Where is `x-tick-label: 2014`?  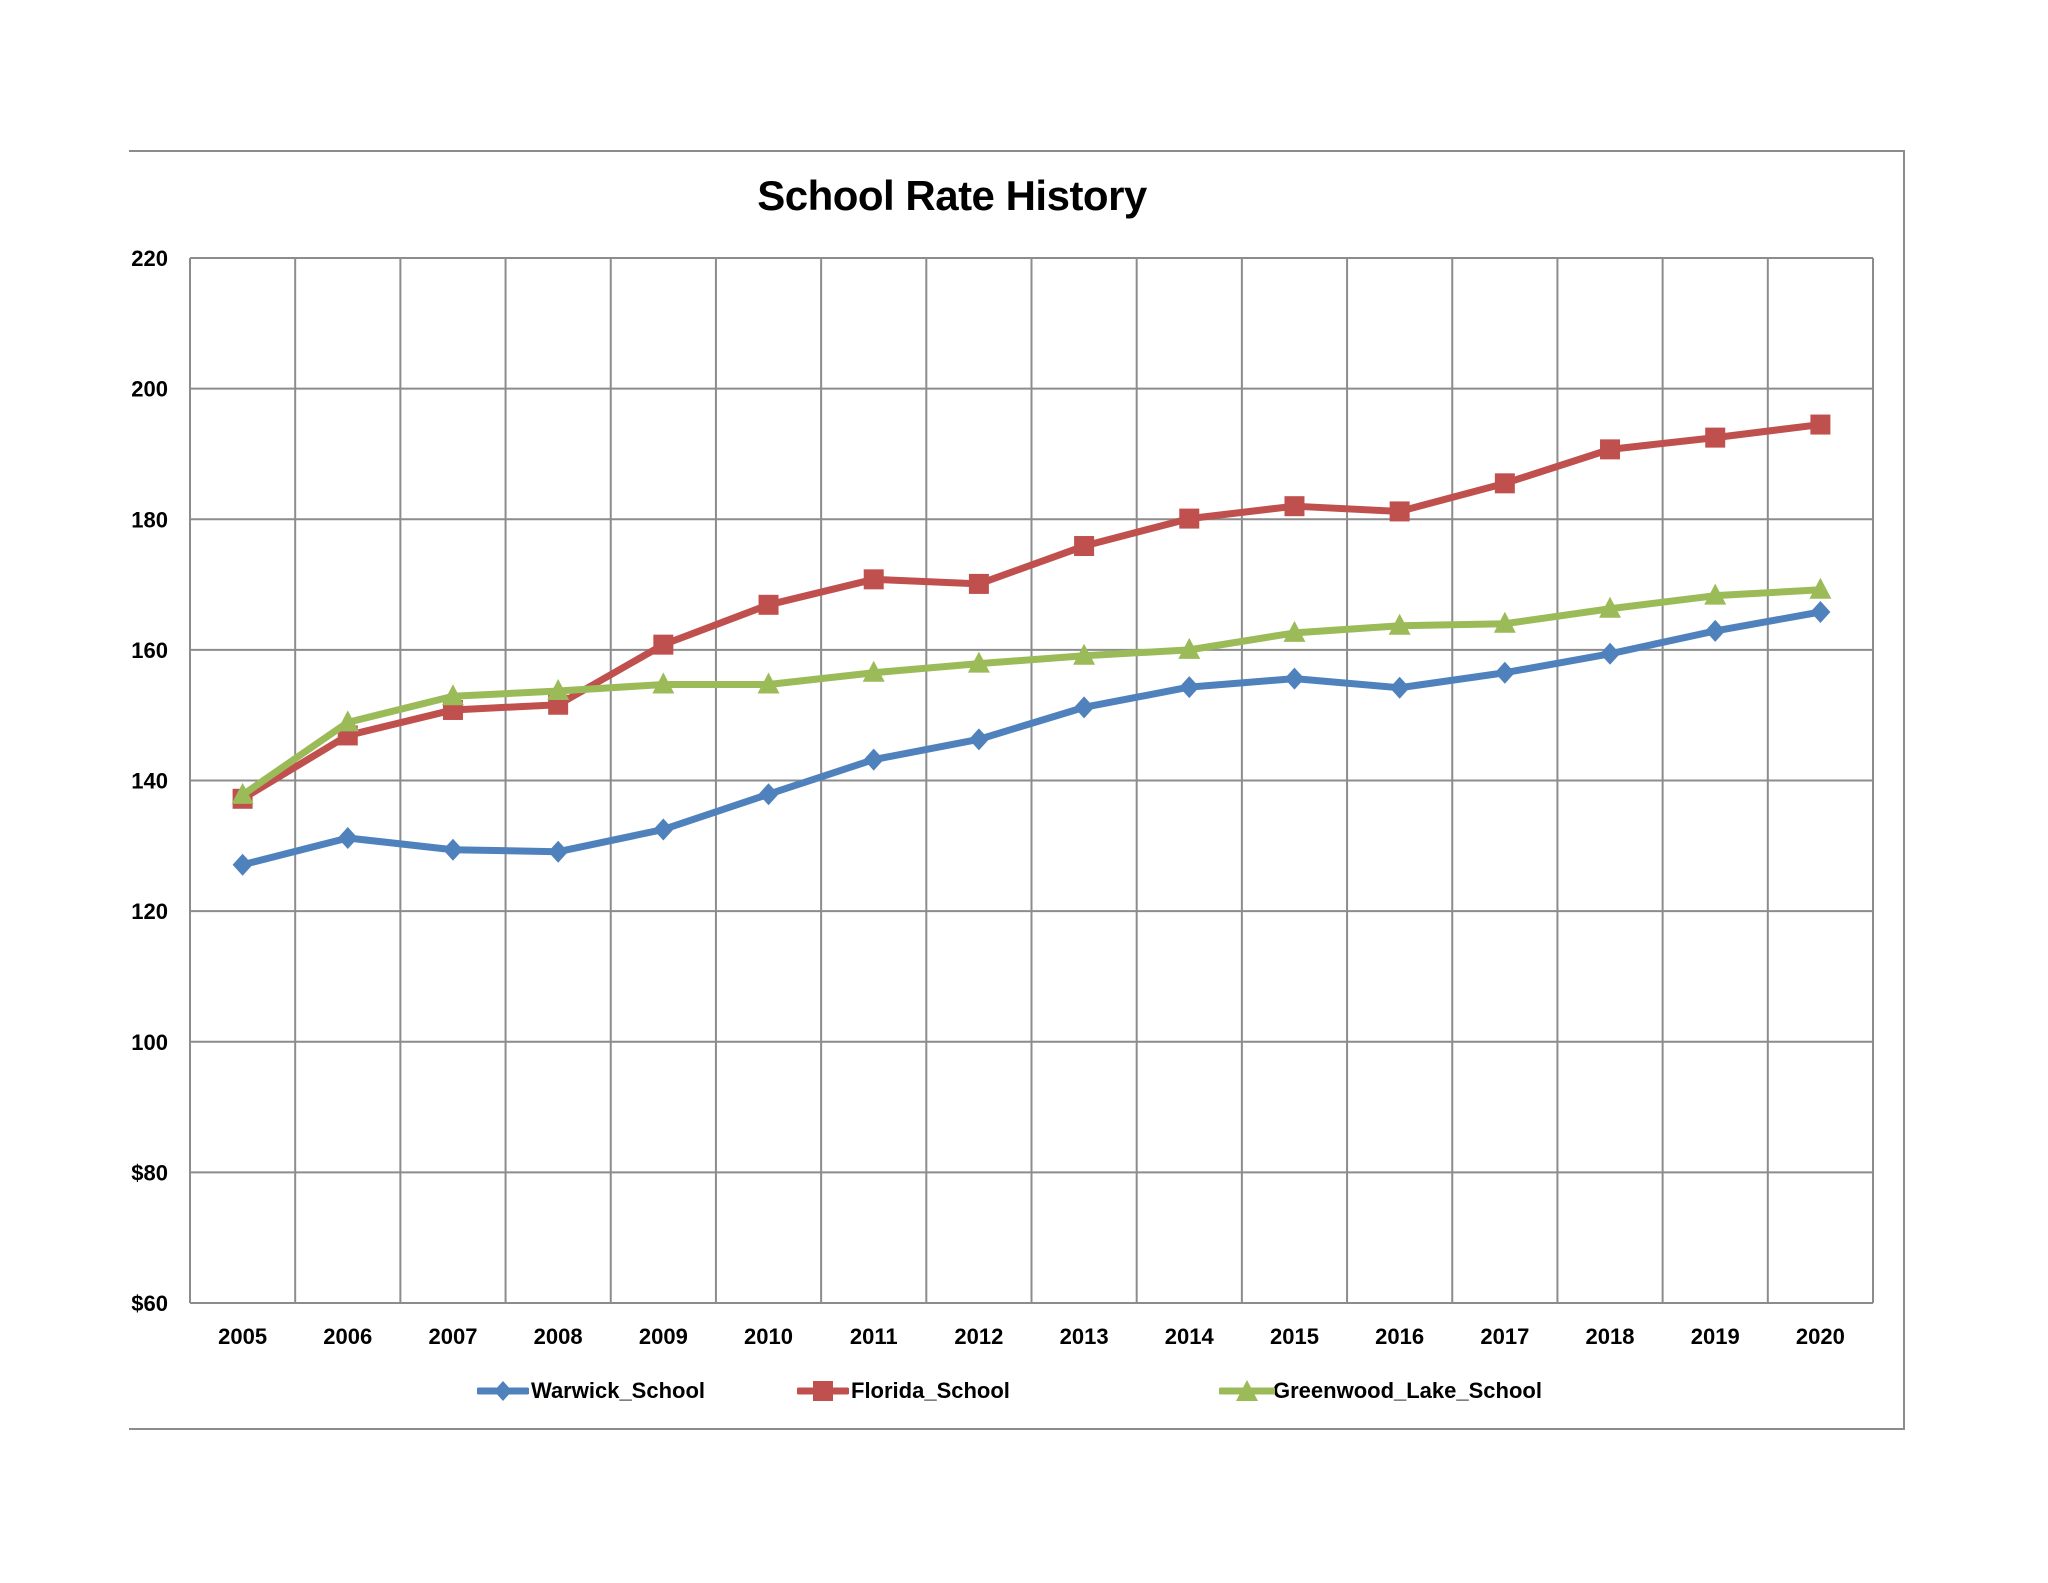
x-tick-label: 2014 is located at coordinates (1190, 1336).